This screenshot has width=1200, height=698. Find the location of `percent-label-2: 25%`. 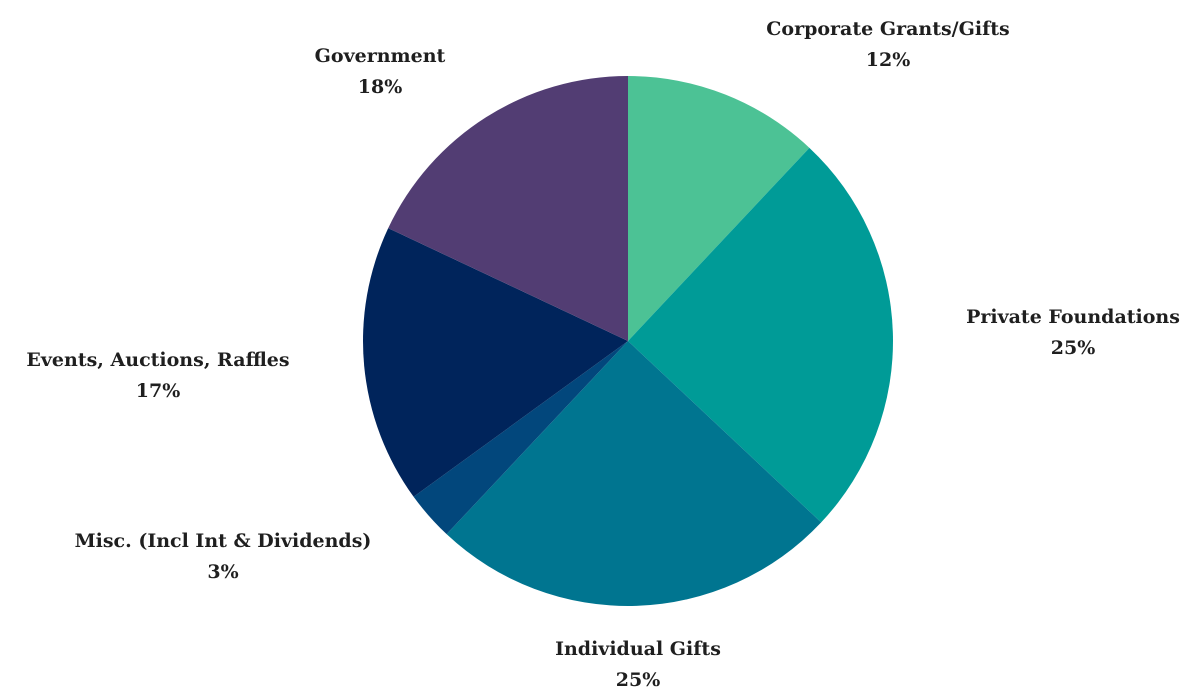

percent-label-2: 25% is located at coordinates (1073, 348).